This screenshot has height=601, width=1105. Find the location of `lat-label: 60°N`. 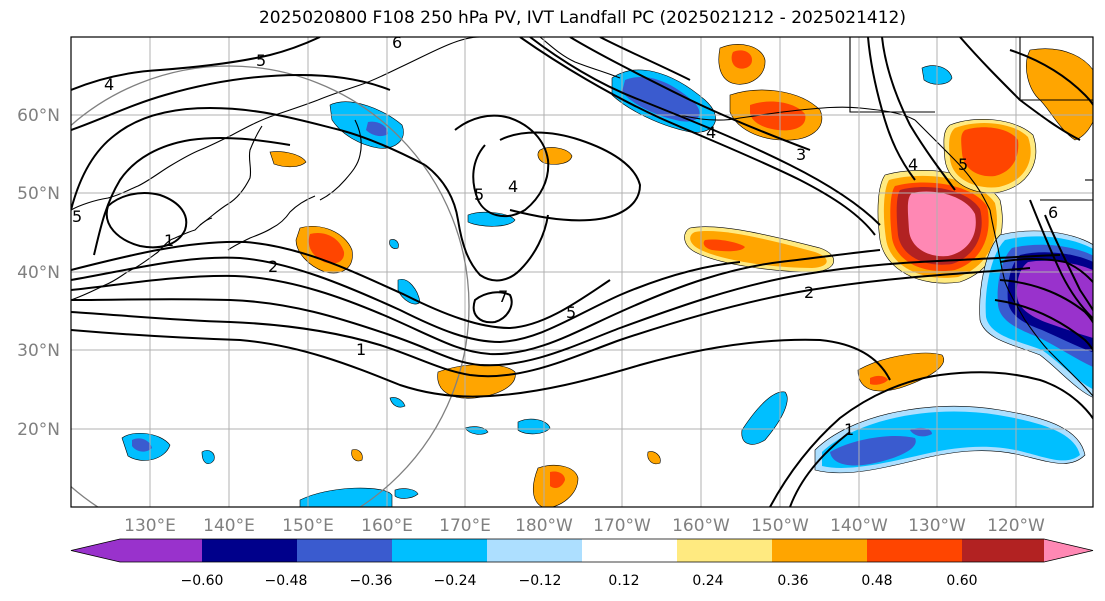

lat-label: 60°N is located at coordinates (38, 116).